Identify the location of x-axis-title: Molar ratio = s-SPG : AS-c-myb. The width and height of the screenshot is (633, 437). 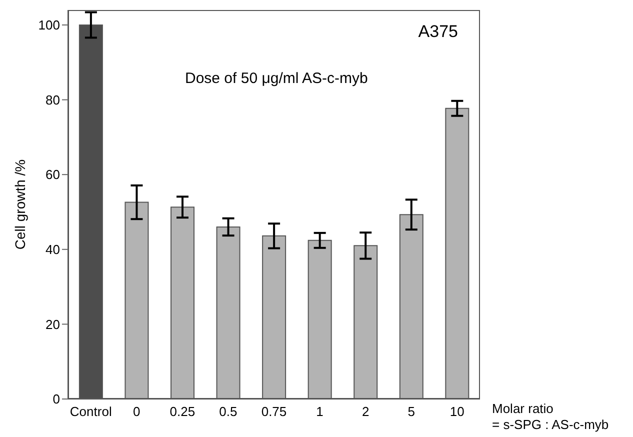
(550, 417).